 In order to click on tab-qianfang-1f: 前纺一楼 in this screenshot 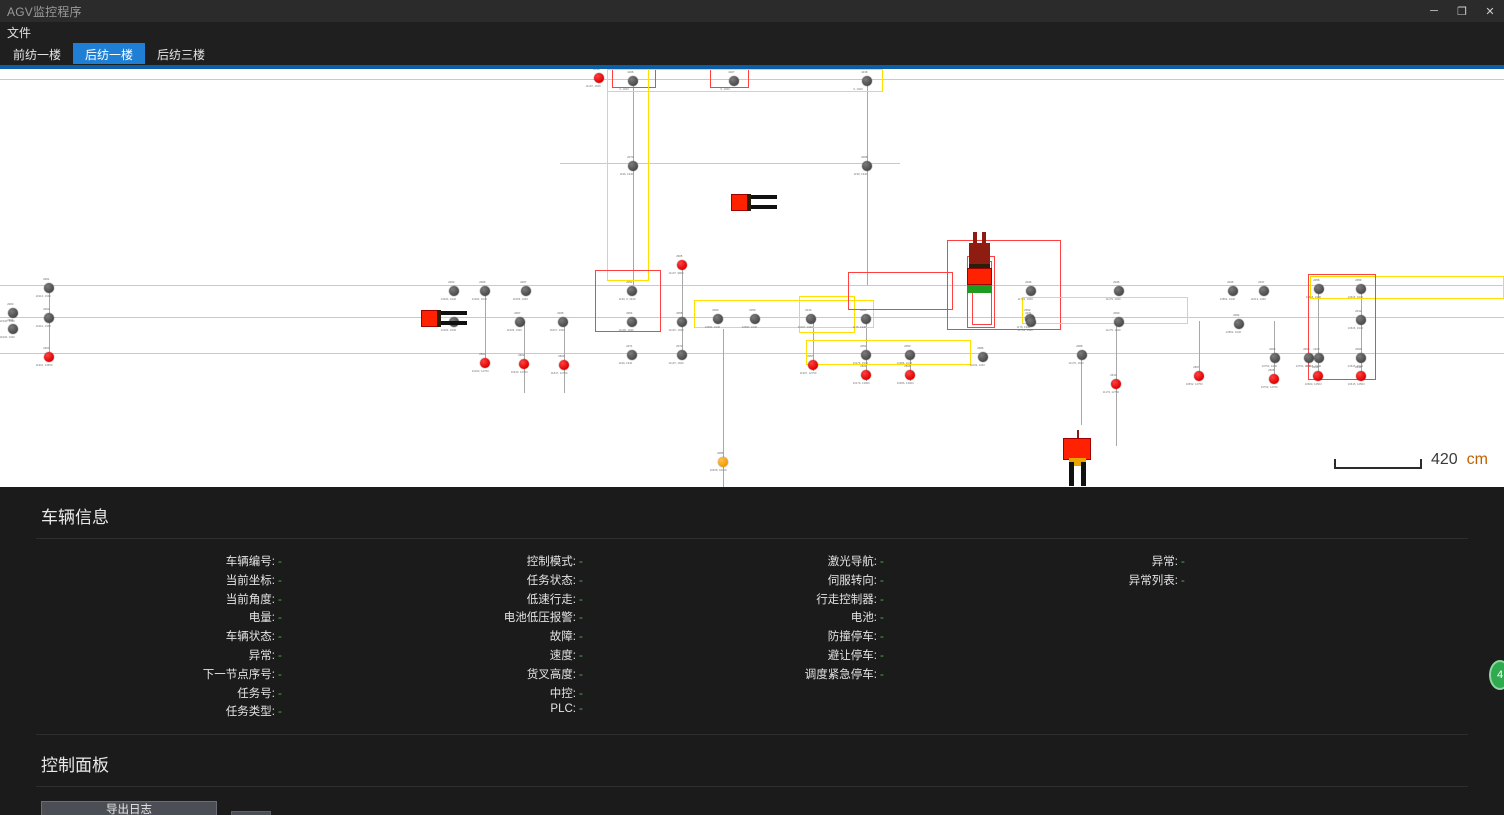, I will do `click(37, 54)`.